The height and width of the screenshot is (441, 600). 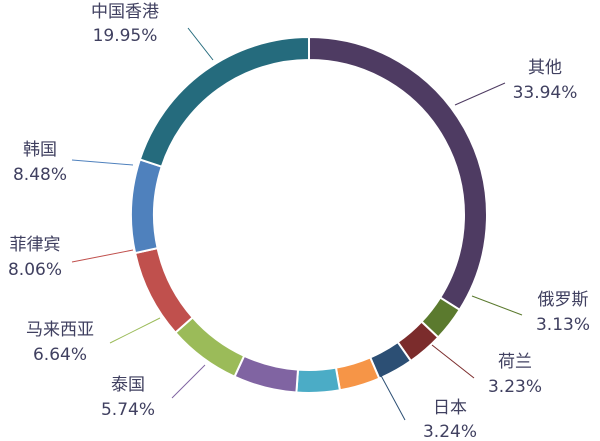 What do you see at coordinates (515, 387) in the screenshot?
I see `slice-value: 3.23%` at bounding box center [515, 387].